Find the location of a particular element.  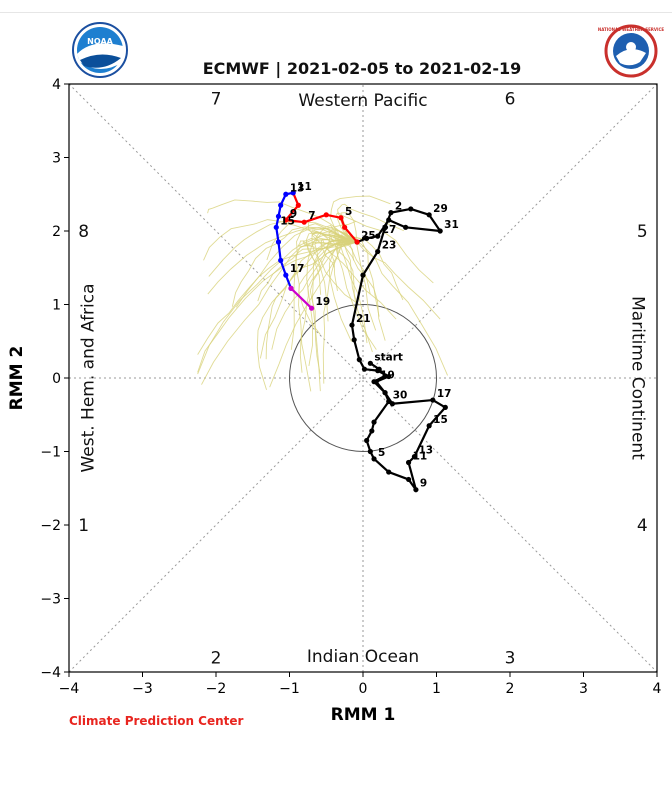

x-tick-label: −4 is located at coordinates (69, 689).